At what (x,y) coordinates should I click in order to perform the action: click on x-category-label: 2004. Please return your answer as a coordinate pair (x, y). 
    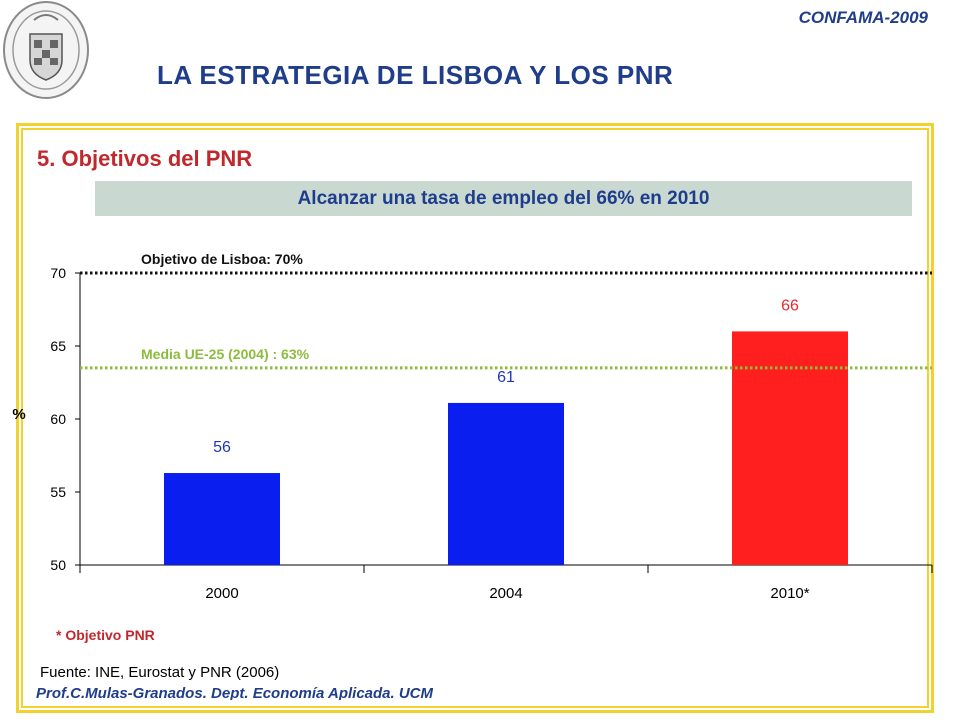
    Looking at the image, I should click on (505, 593).